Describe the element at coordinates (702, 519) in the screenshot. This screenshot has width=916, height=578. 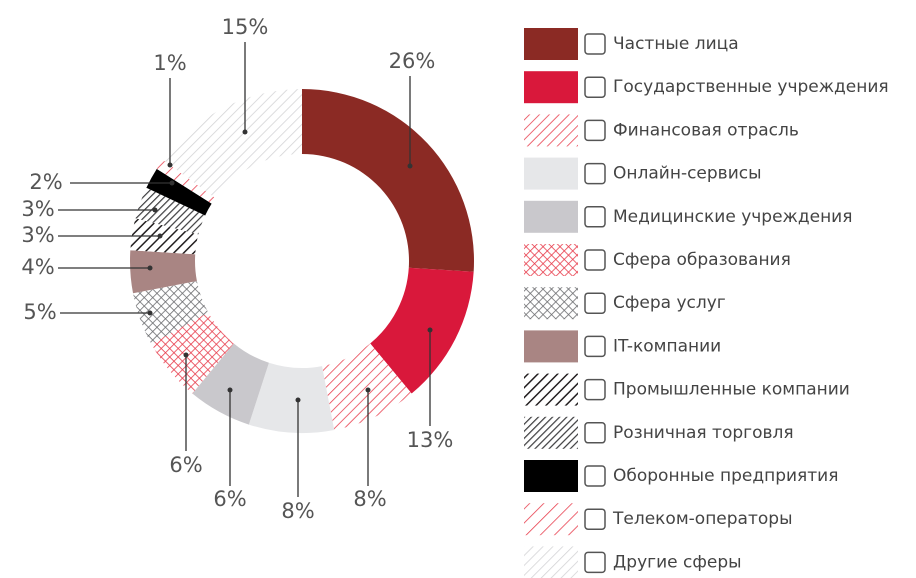
I see `legend-label: Телеком-операторы` at that location.